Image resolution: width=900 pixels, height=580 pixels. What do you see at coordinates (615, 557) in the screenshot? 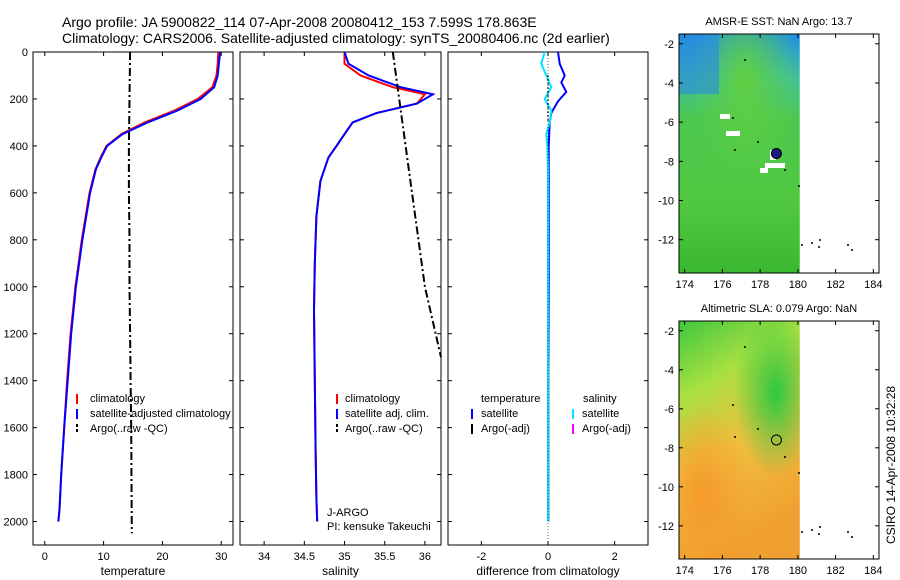
I see `x-tick-label: 2` at bounding box center [615, 557].